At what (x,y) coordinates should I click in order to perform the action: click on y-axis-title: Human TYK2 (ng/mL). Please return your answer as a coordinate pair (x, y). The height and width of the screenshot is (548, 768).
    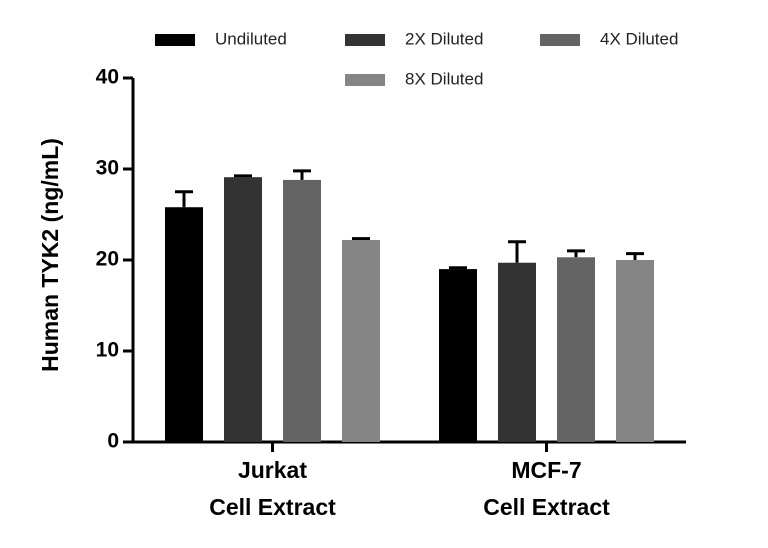
    Looking at the image, I should click on (50, 255).